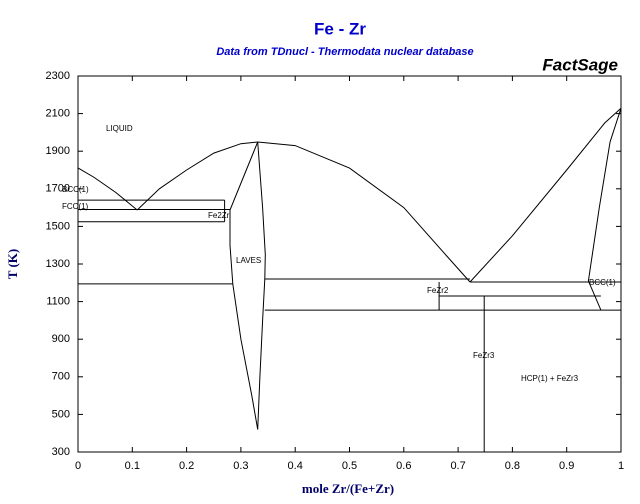 The image size is (640, 504). I want to click on y-tick-label: 2300, so click(58, 76).